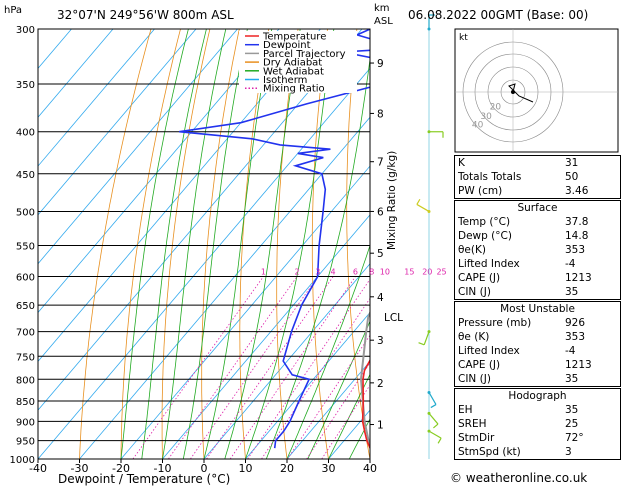 This screenshot has height=486, width=629. What do you see at coordinates (287, 45) in the screenshot?
I see `legend-label: Dewpoint` at bounding box center [287, 45].